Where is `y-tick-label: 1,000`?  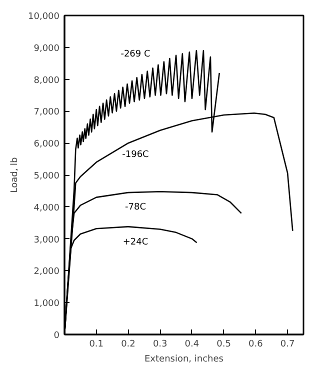
y-tick-label: 1,000 is located at coordinates (47, 304).